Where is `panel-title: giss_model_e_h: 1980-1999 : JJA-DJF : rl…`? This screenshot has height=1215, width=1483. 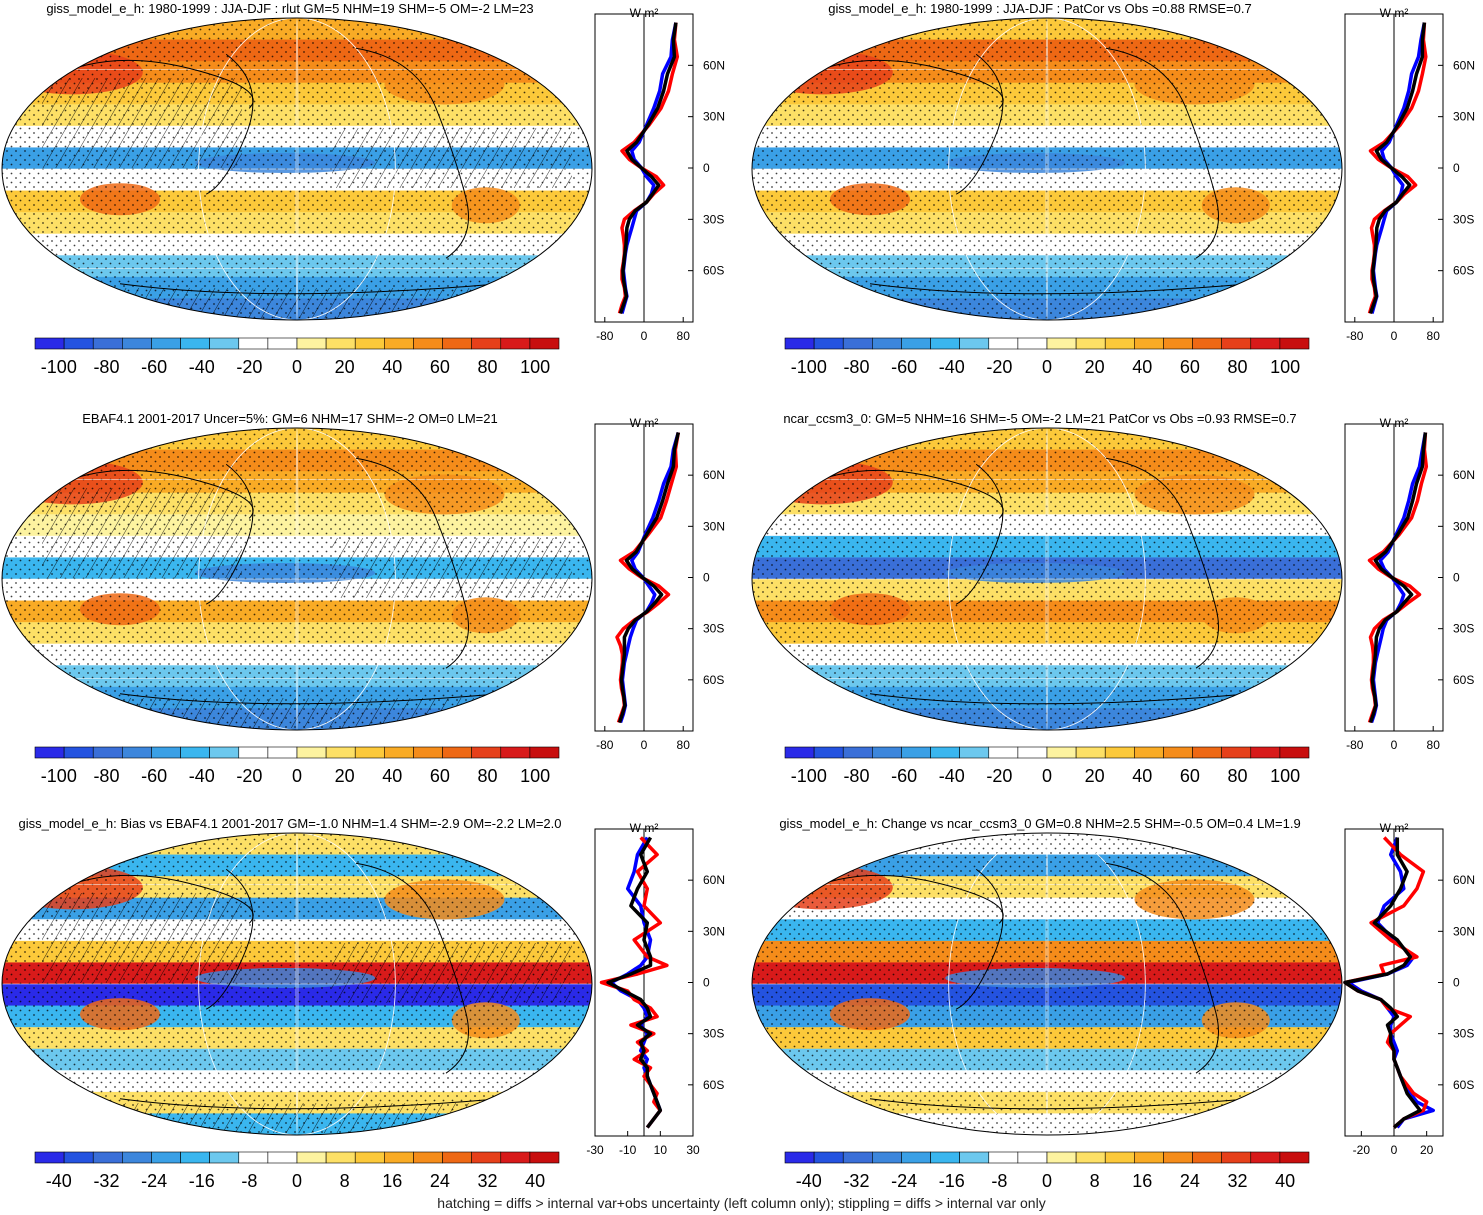 panel-title: giss_model_e_h: 1980-1999 : JJA-DJF : rl… is located at coordinates (289, 8).